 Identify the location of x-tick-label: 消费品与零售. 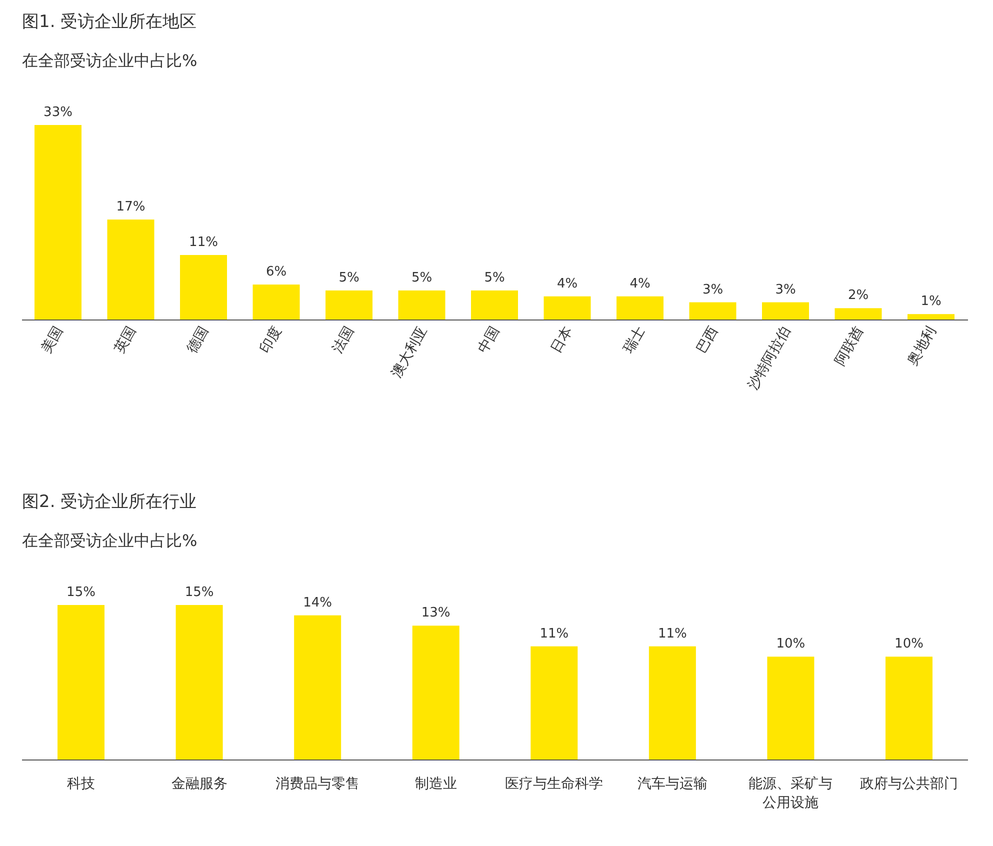
(318, 784).